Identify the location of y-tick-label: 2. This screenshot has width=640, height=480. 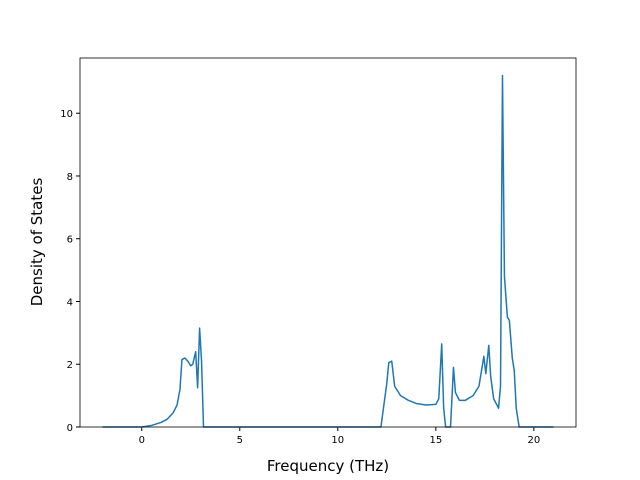
(70, 365).